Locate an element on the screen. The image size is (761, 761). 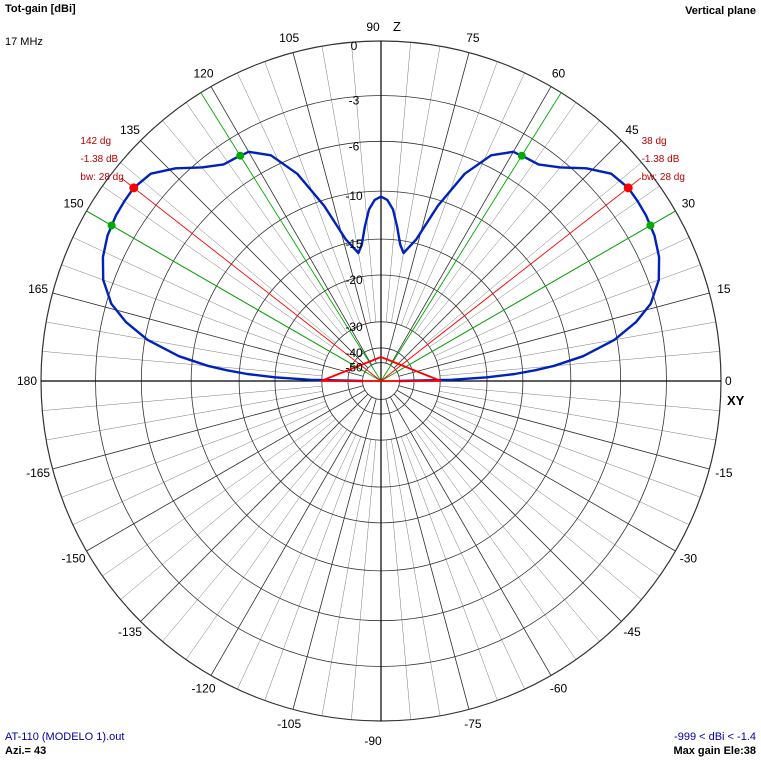
radial-tick-label: -15 is located at coordinates (354, 244).